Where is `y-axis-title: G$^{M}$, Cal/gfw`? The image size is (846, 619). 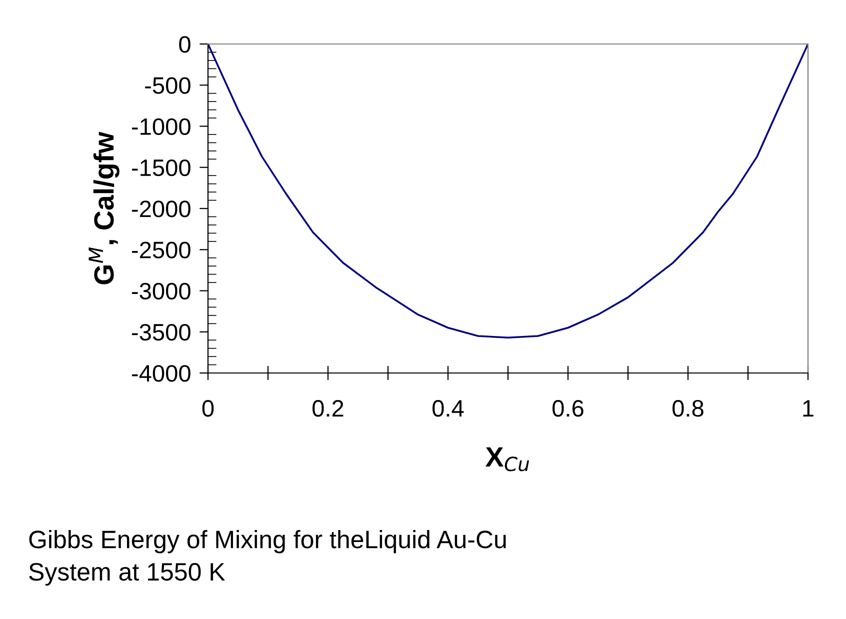
y-axis-title: G$^{M}$, Cal/gfw is located at coordinates (104, 208).